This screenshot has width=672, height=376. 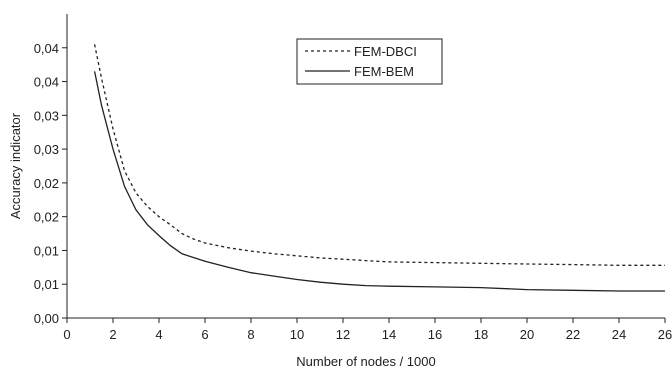 I want to click on x-axis-title: Number of nodes / 1000, so click(x=365, y=361).